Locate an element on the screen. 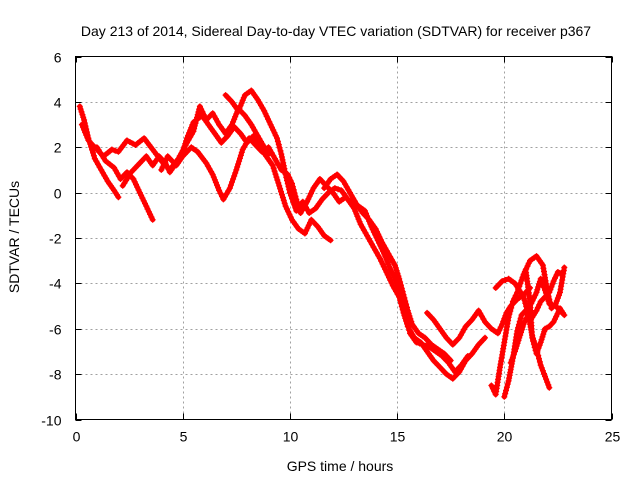  y-tick-label: 4 is located at coordinates (58, 103).